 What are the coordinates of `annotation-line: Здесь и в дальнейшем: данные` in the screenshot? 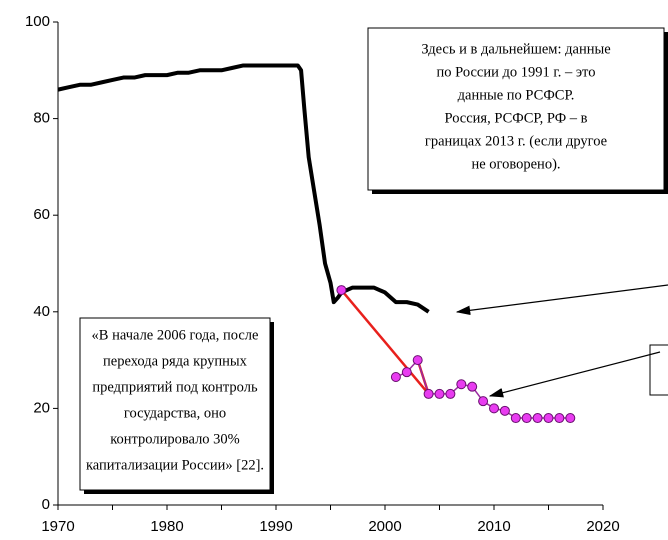 It's located at (515, 49).